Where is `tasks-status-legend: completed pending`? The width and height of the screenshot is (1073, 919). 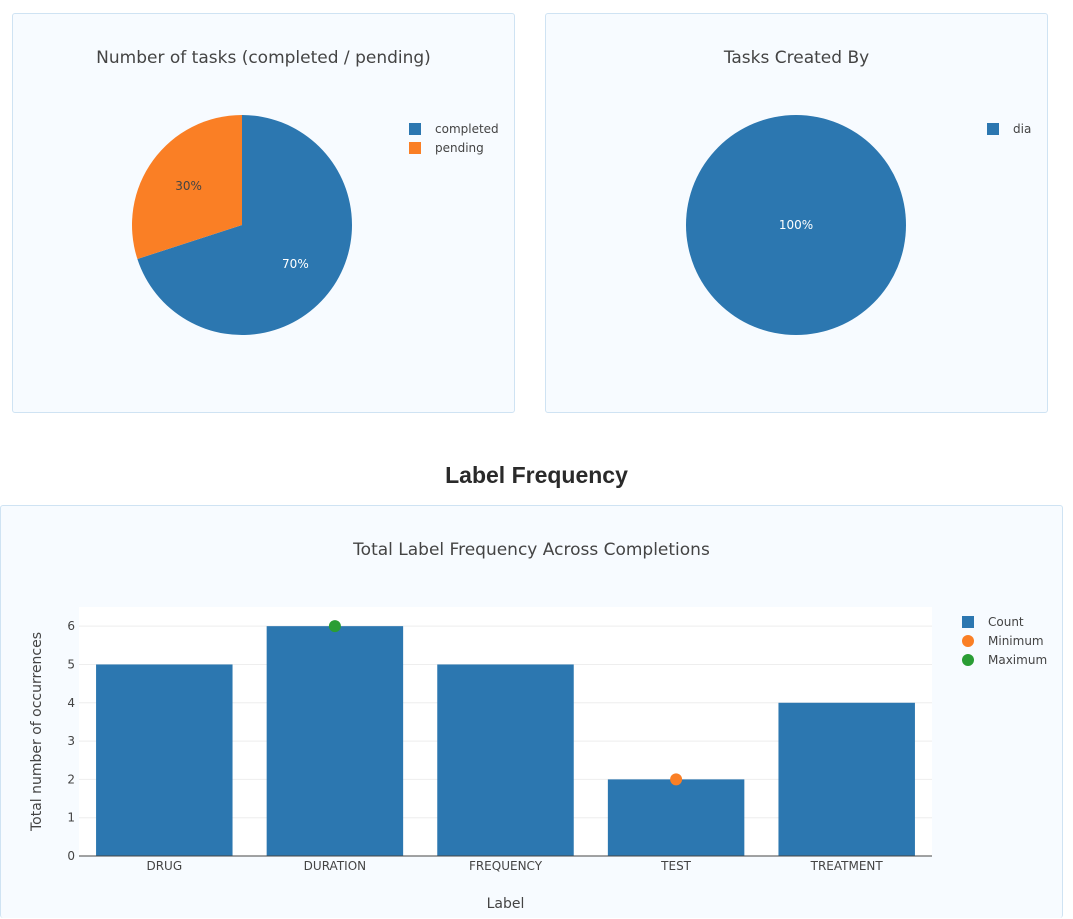 tasks-status-legend: completed pending is located at coordinates (454, 138).